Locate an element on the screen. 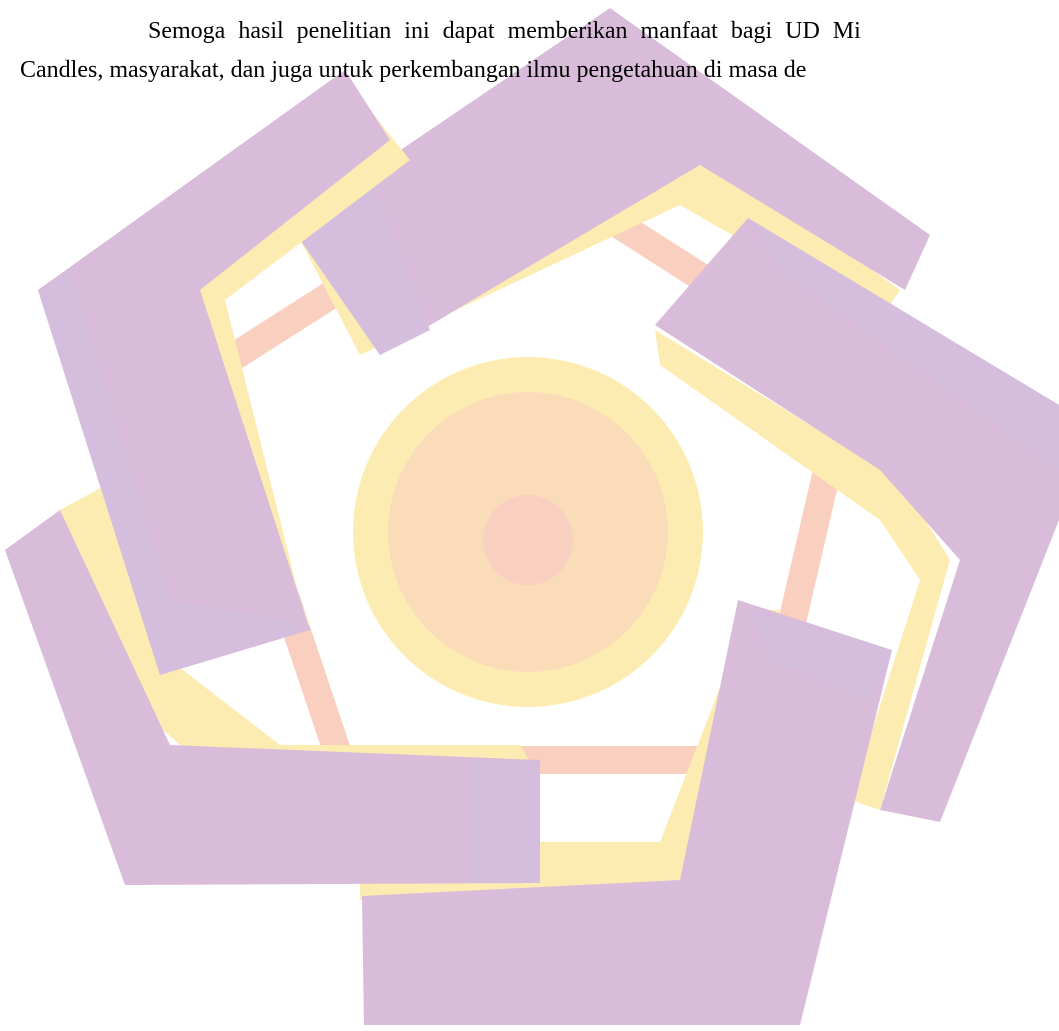 The width and height of the screenshot is (1059, 1031). watermark-arm-left-yellow is located at coordinates (297, 635).